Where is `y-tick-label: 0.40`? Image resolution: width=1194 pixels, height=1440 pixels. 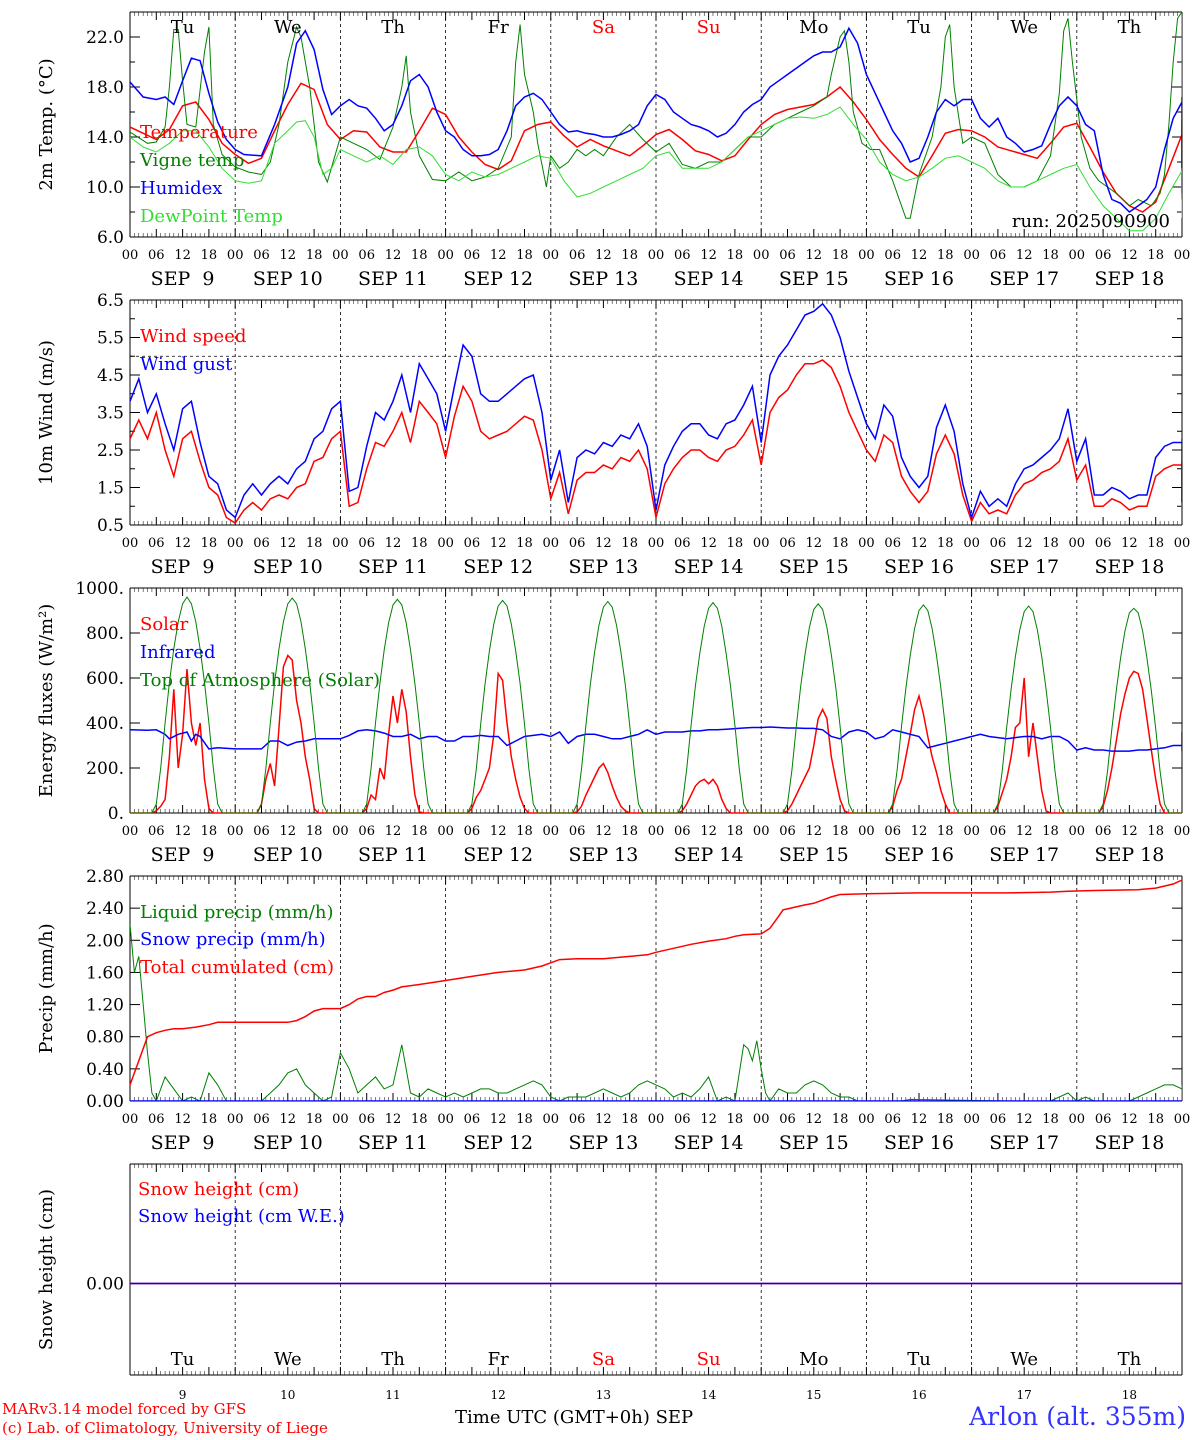 y-tick-label: 0.40 is located at coordinates (105, 1070).